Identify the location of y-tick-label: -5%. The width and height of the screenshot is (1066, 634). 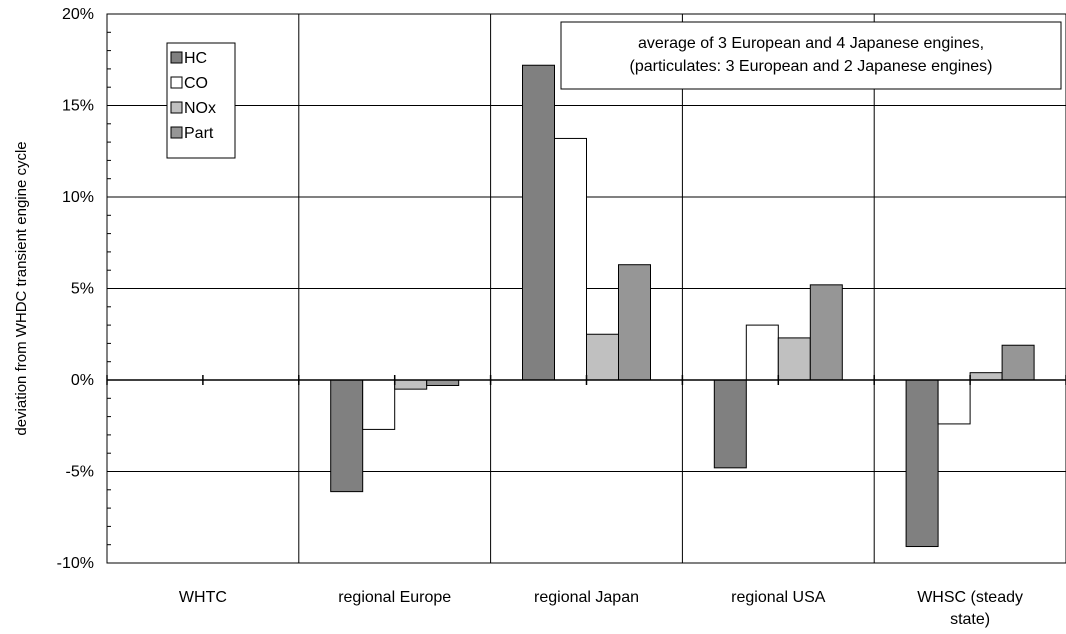
(80, 472).